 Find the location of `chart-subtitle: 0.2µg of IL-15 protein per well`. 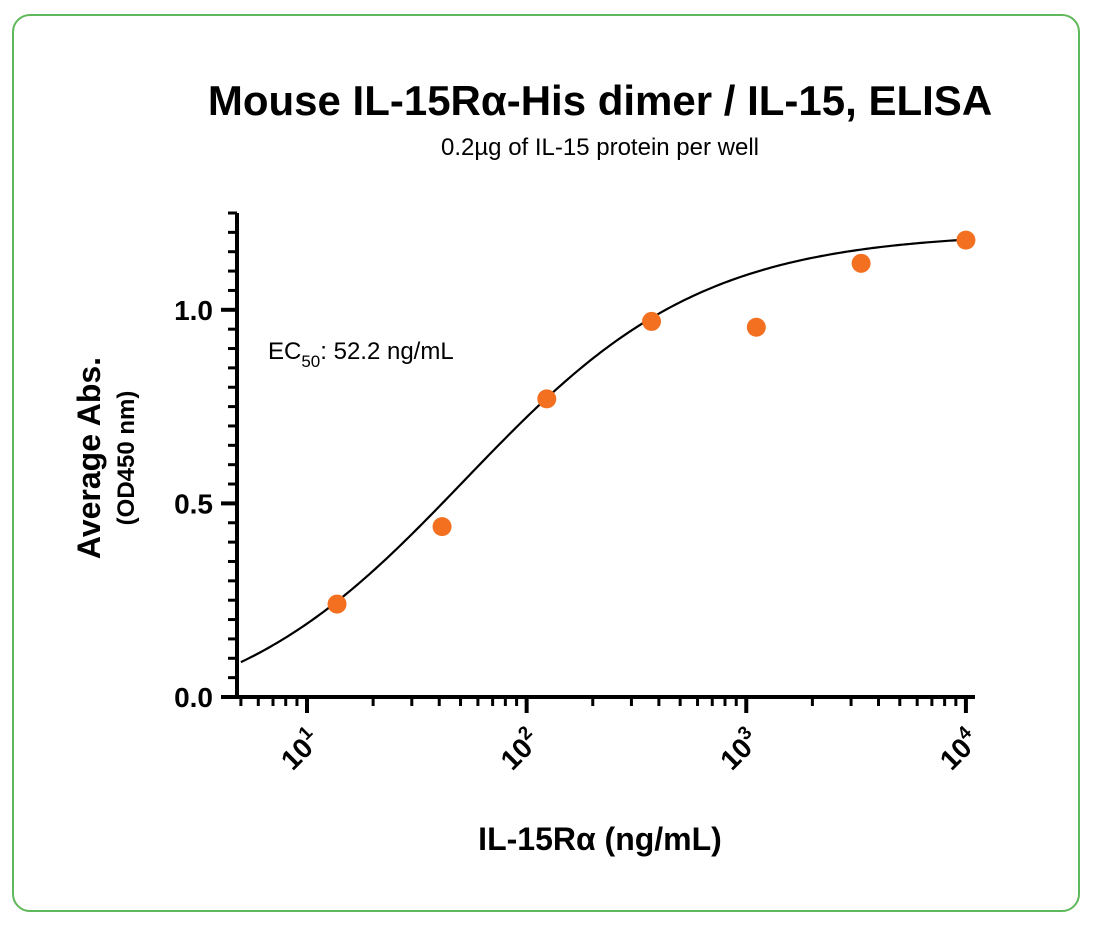

chart-subtitle: 0.2µg of IL-15 protein per well is located at coordinates (600, 147).